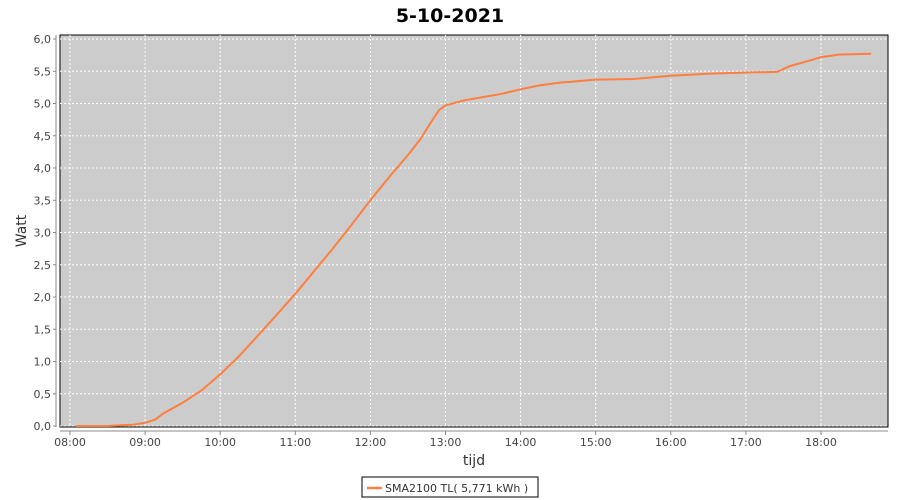 This screenshot has height=500, width=900. I want to click on y-tick-label: 3,0, so click(43, 233).